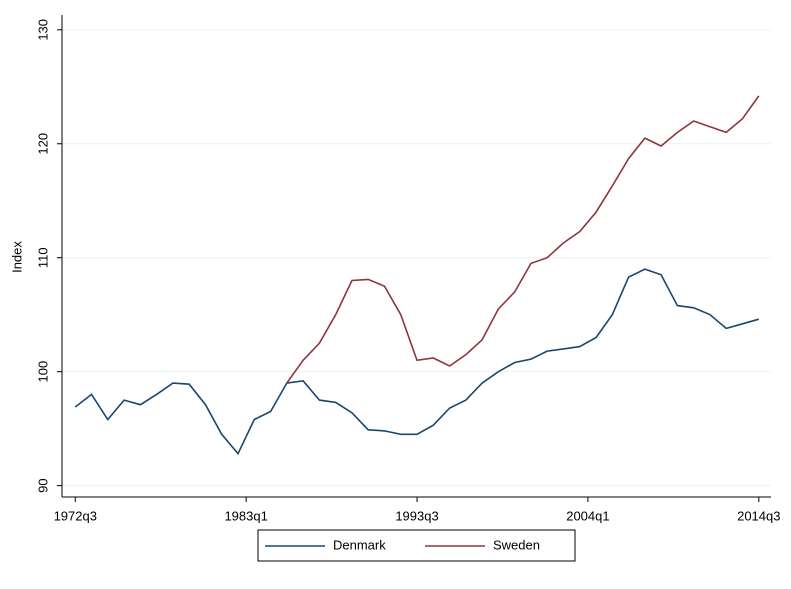 This screenshot has height=589, width=791. What do you see at coordinates (42, 372) in the screenshot?
I see `y-tick-label: 100` at bounding box center [42, 372].